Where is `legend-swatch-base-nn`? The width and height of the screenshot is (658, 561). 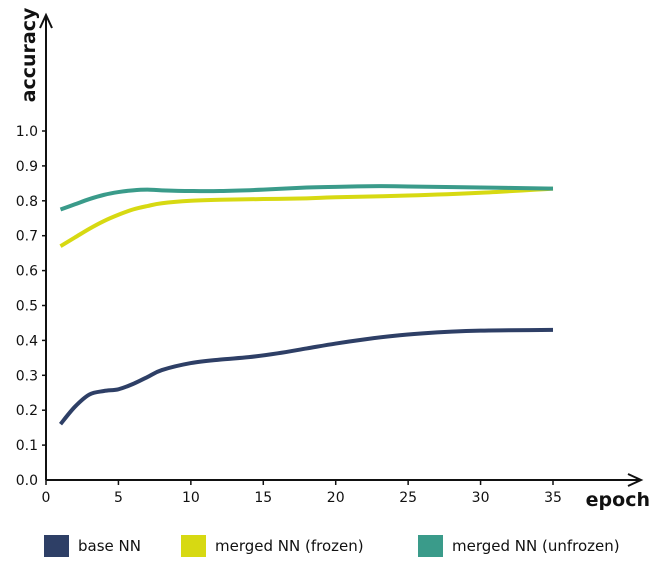
legend-swatch-base-nn is located at coordinates (56, 546).